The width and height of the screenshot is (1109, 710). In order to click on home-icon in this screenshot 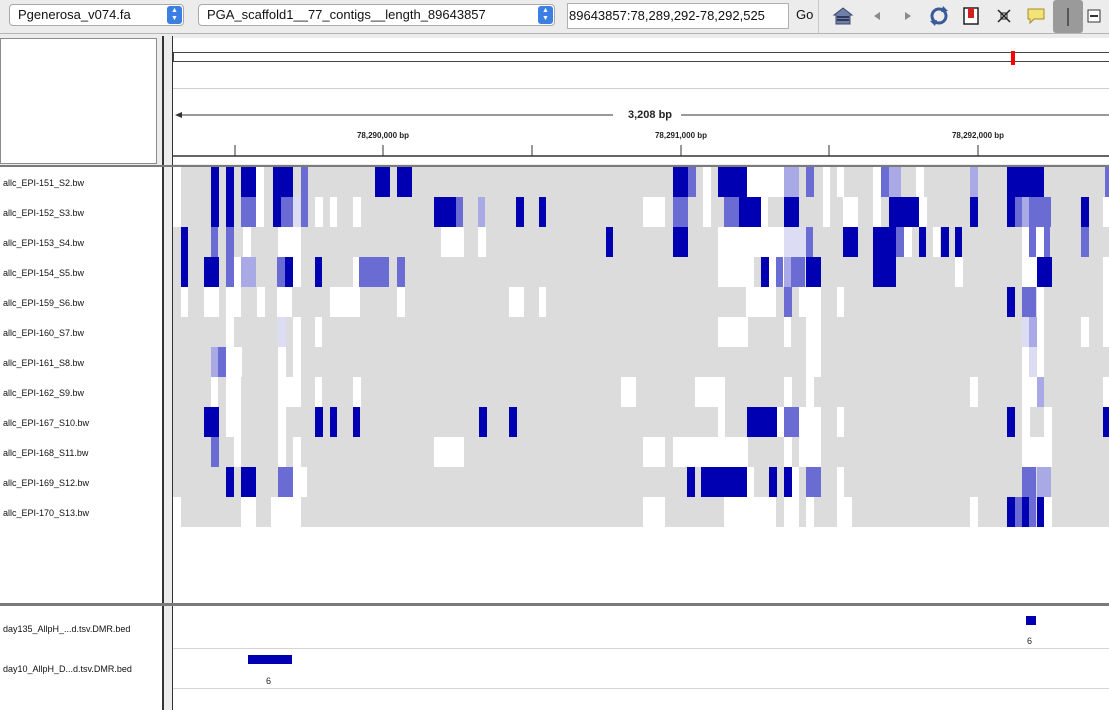, I will do `click(843, 16)`.